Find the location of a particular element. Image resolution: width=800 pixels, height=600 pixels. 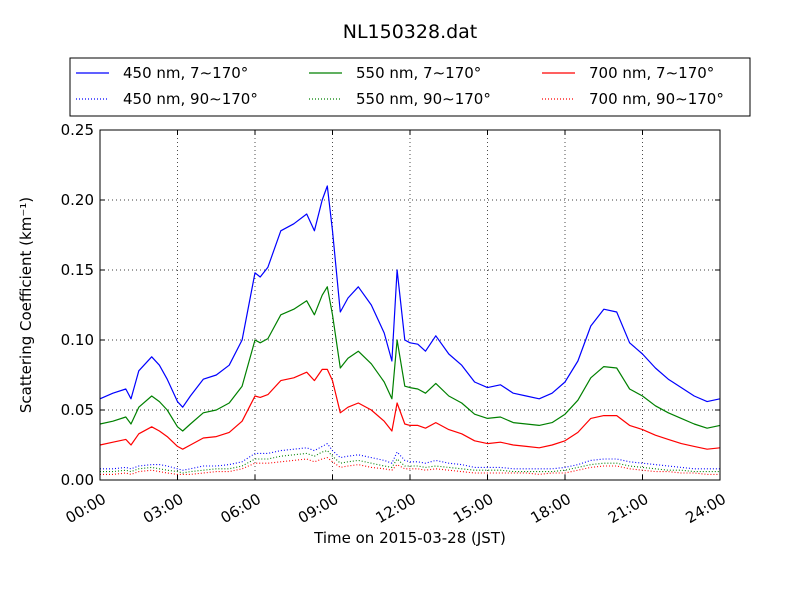

legend-entry-label: 550 nm, 7∼170° is located at coordinates (418, 73).